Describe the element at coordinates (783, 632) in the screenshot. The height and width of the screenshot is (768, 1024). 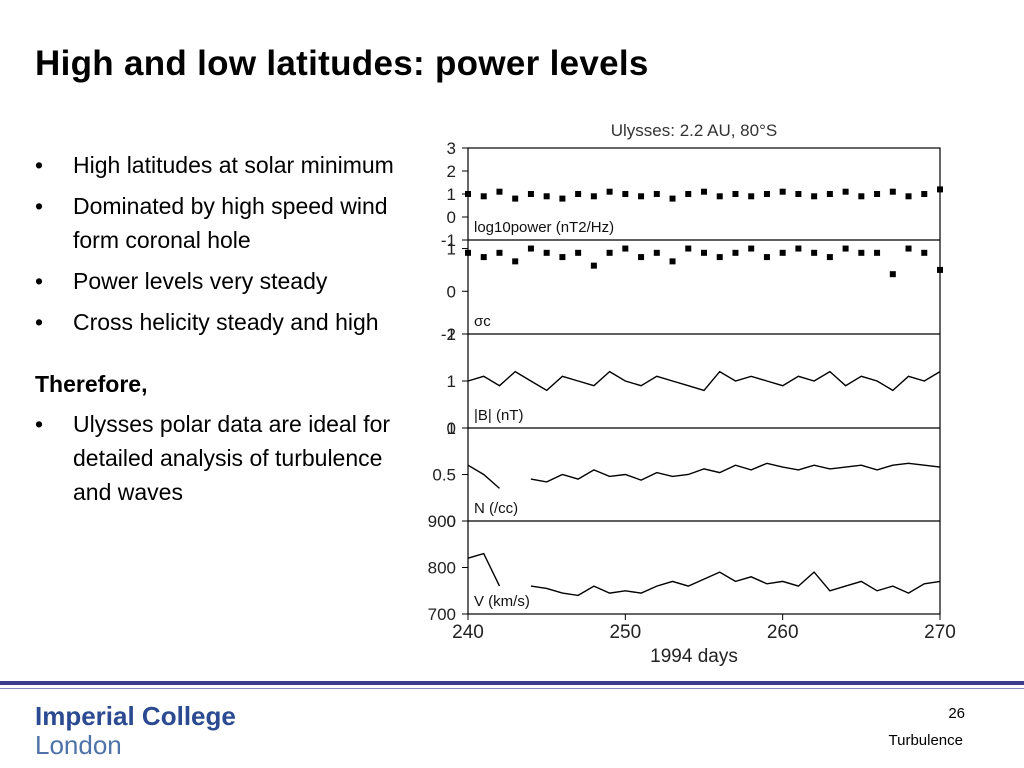
I see `x-tick-label: 260` at that location.